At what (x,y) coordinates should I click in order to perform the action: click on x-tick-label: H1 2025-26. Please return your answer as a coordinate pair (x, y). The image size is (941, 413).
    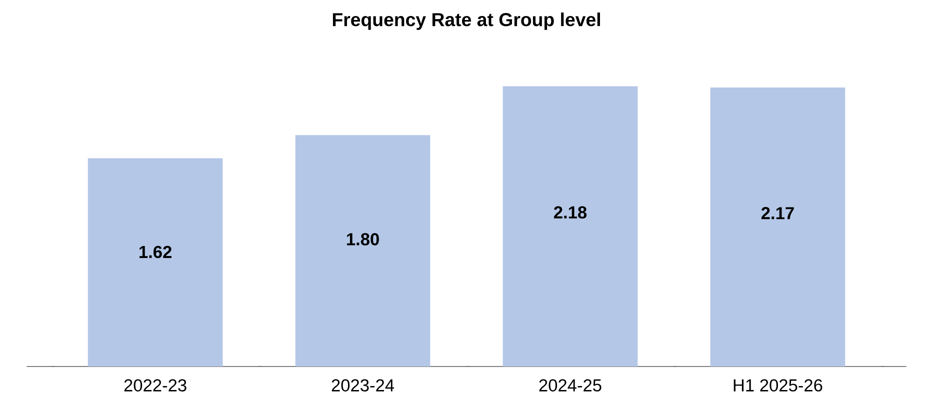
    Looking at the image, I should click on (778, 385).